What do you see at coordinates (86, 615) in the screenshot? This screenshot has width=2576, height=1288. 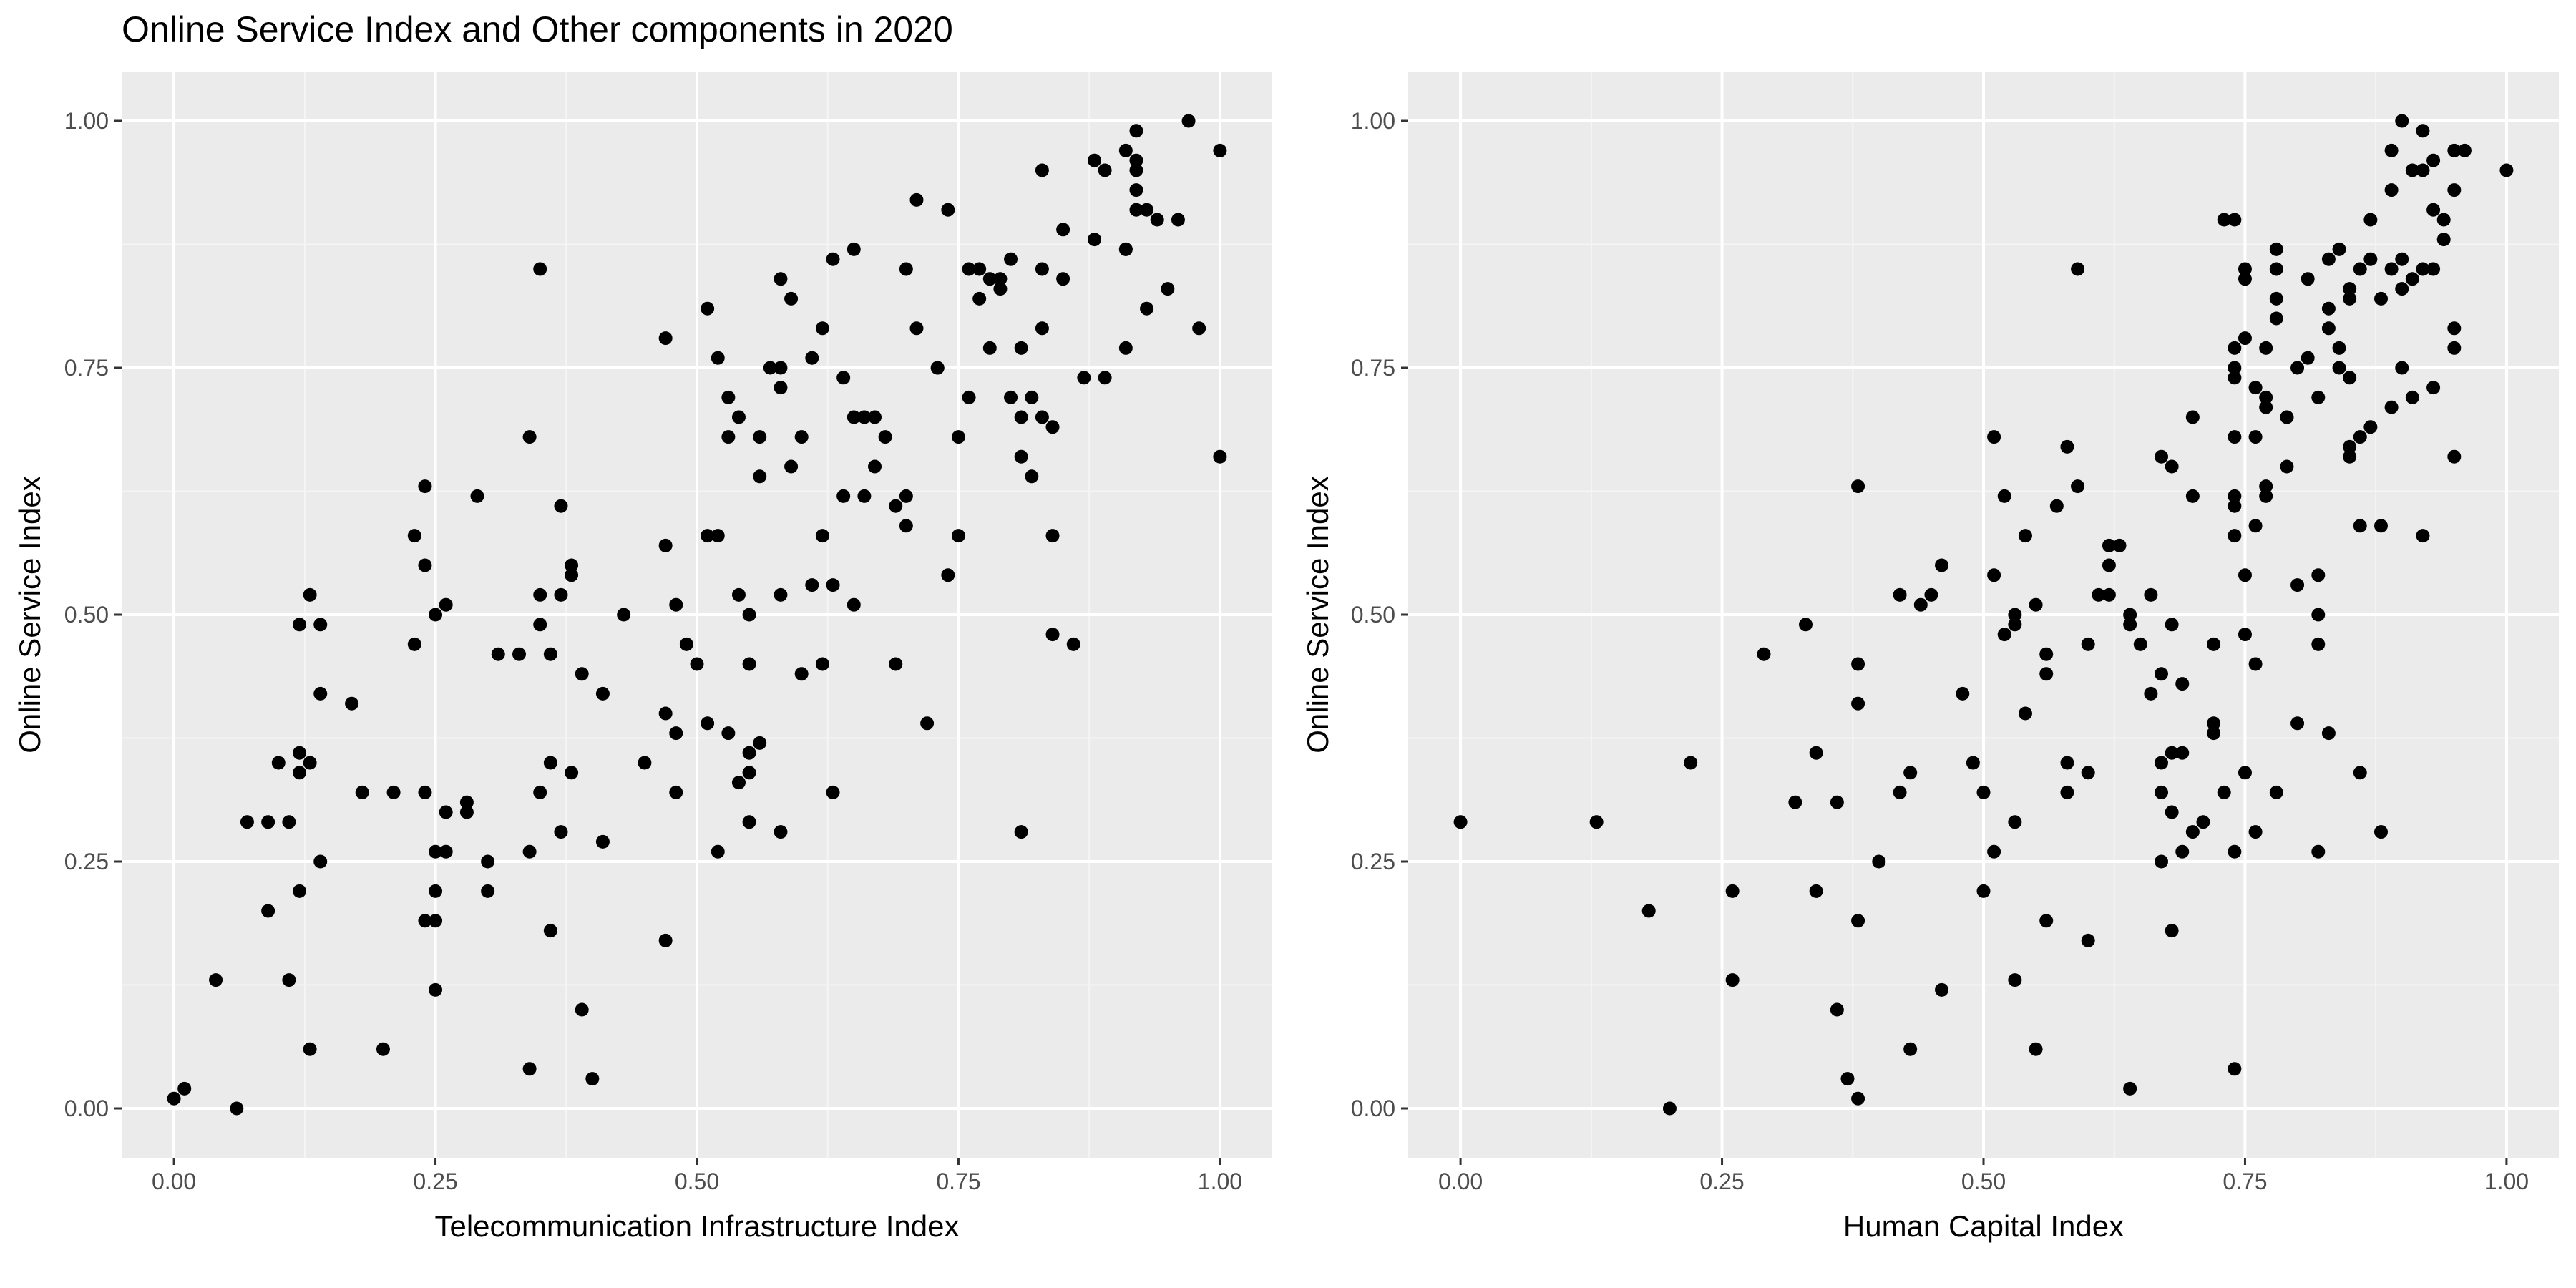 I see `left-y-tick-label: 0.50` at bounding box center [86, 615].